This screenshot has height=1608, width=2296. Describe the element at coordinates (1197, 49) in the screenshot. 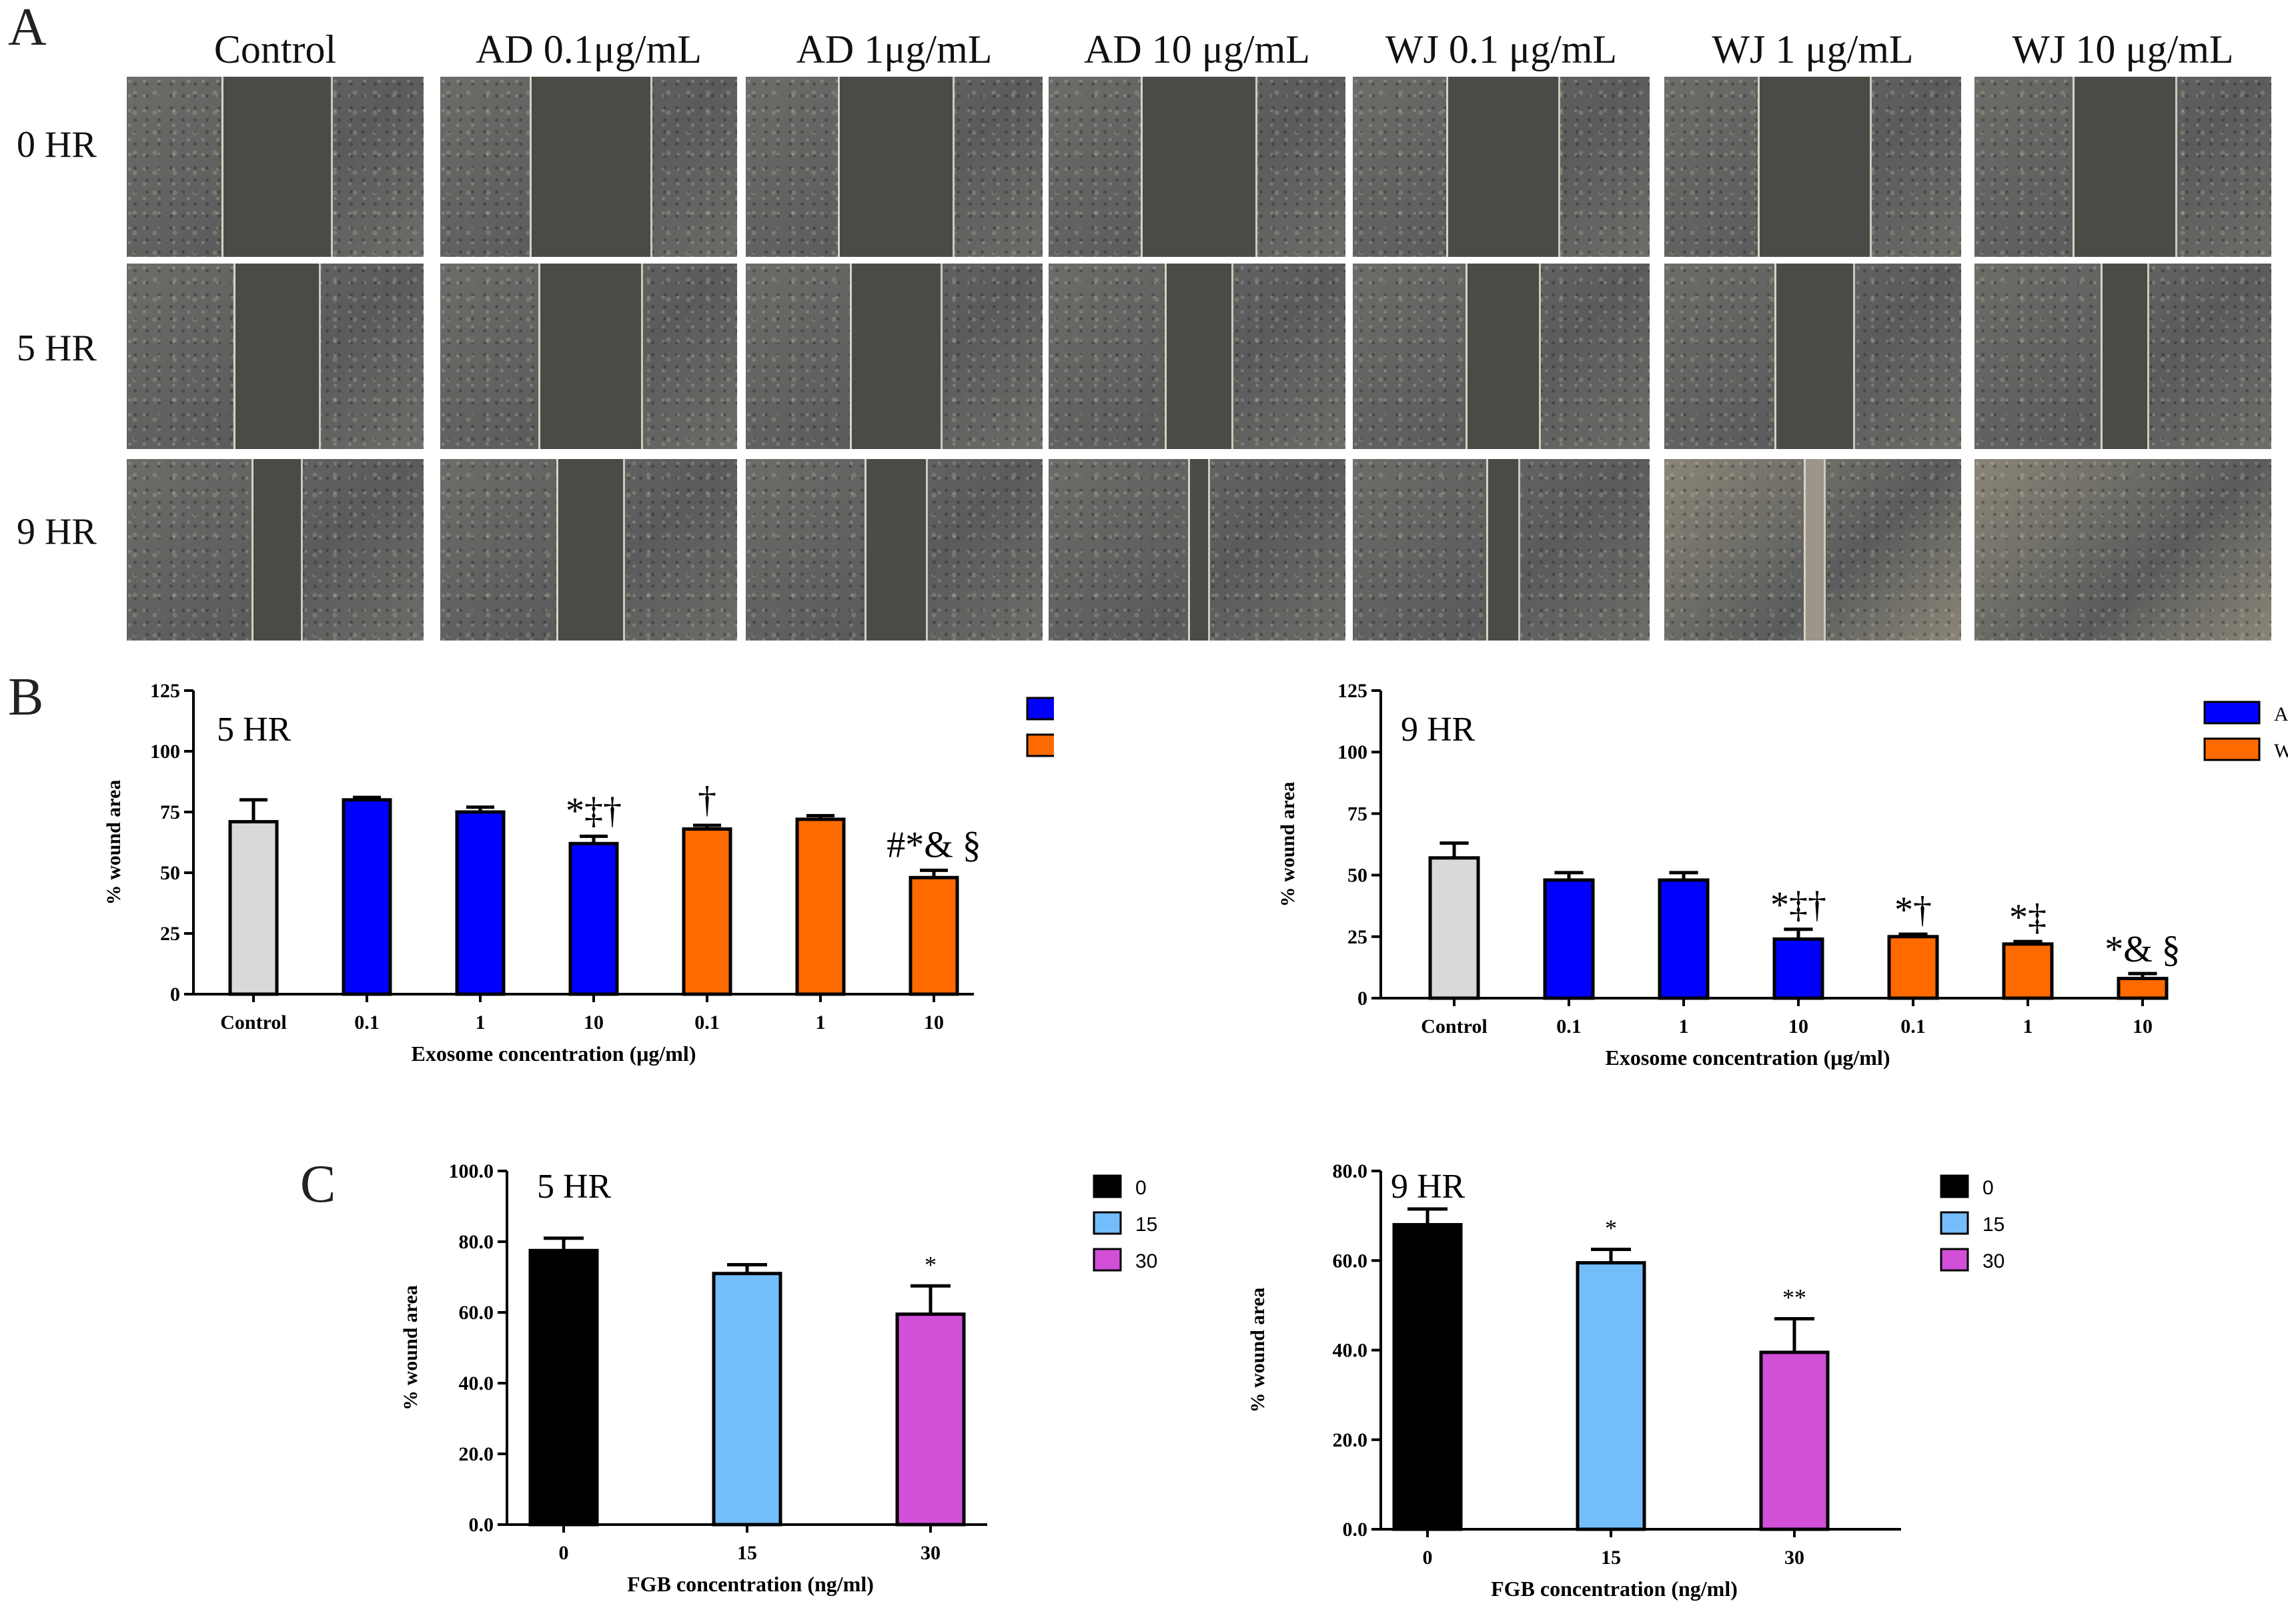

I see `column-header: AD 10 μg/mL` at that location.